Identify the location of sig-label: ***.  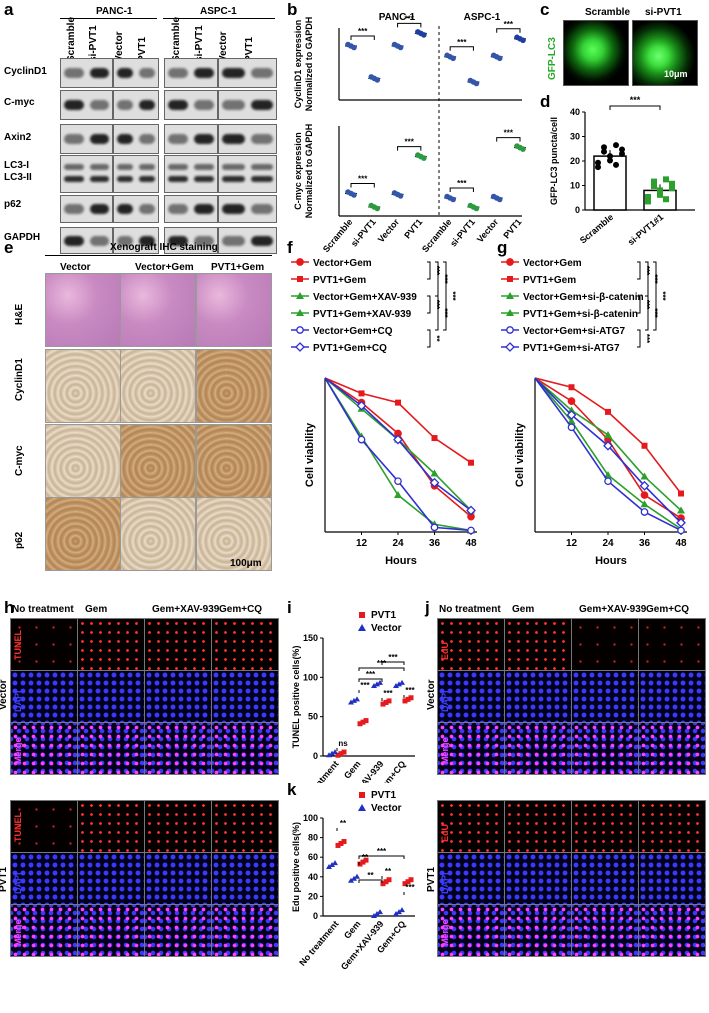
(646, 339).